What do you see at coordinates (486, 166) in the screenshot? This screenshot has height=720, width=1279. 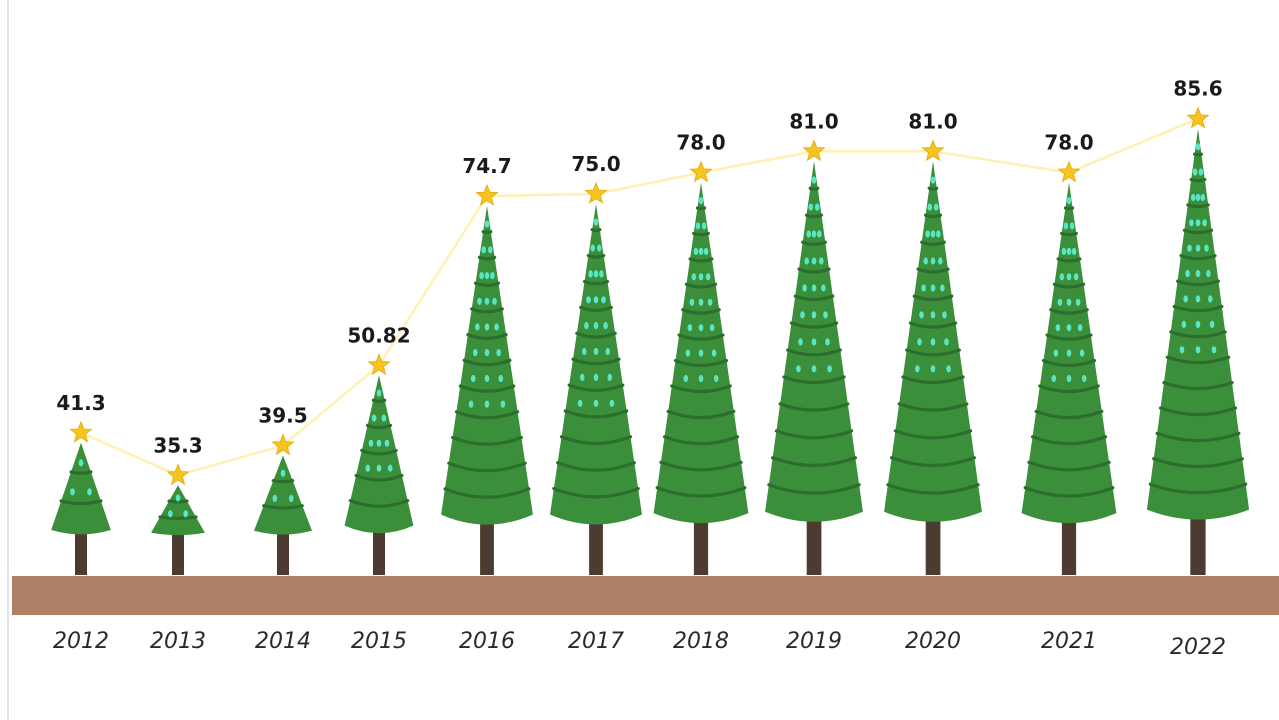 I see `data-label: 74.7` at bounding box center [486, 166].